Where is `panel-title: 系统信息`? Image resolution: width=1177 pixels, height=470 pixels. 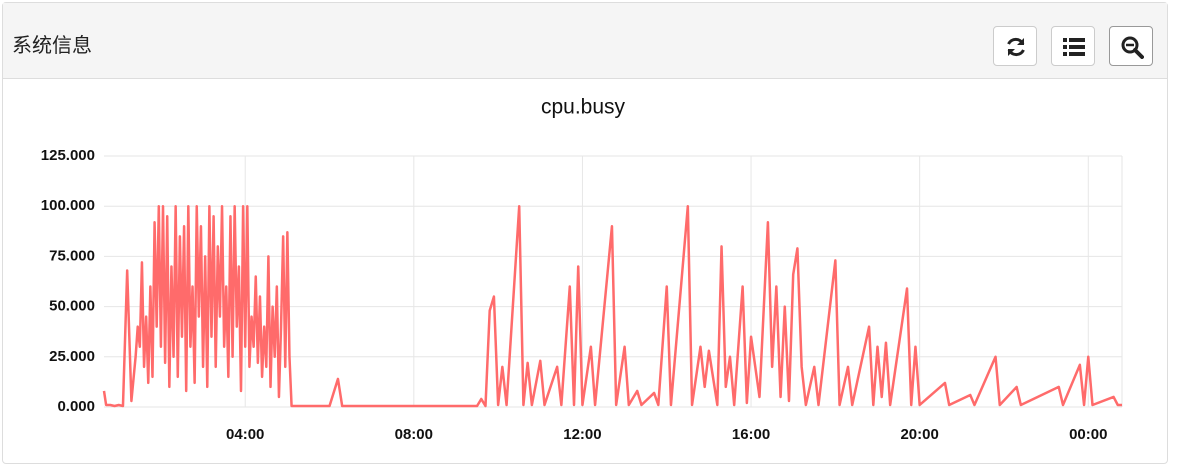 panel-title: 系统信息 is located at coordinates (52, 46).